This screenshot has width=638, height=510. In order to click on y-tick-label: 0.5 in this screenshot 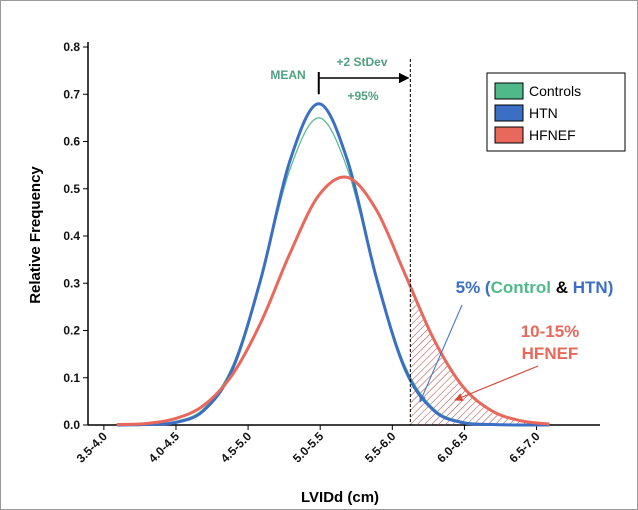, I will do `click(71, 189)`.